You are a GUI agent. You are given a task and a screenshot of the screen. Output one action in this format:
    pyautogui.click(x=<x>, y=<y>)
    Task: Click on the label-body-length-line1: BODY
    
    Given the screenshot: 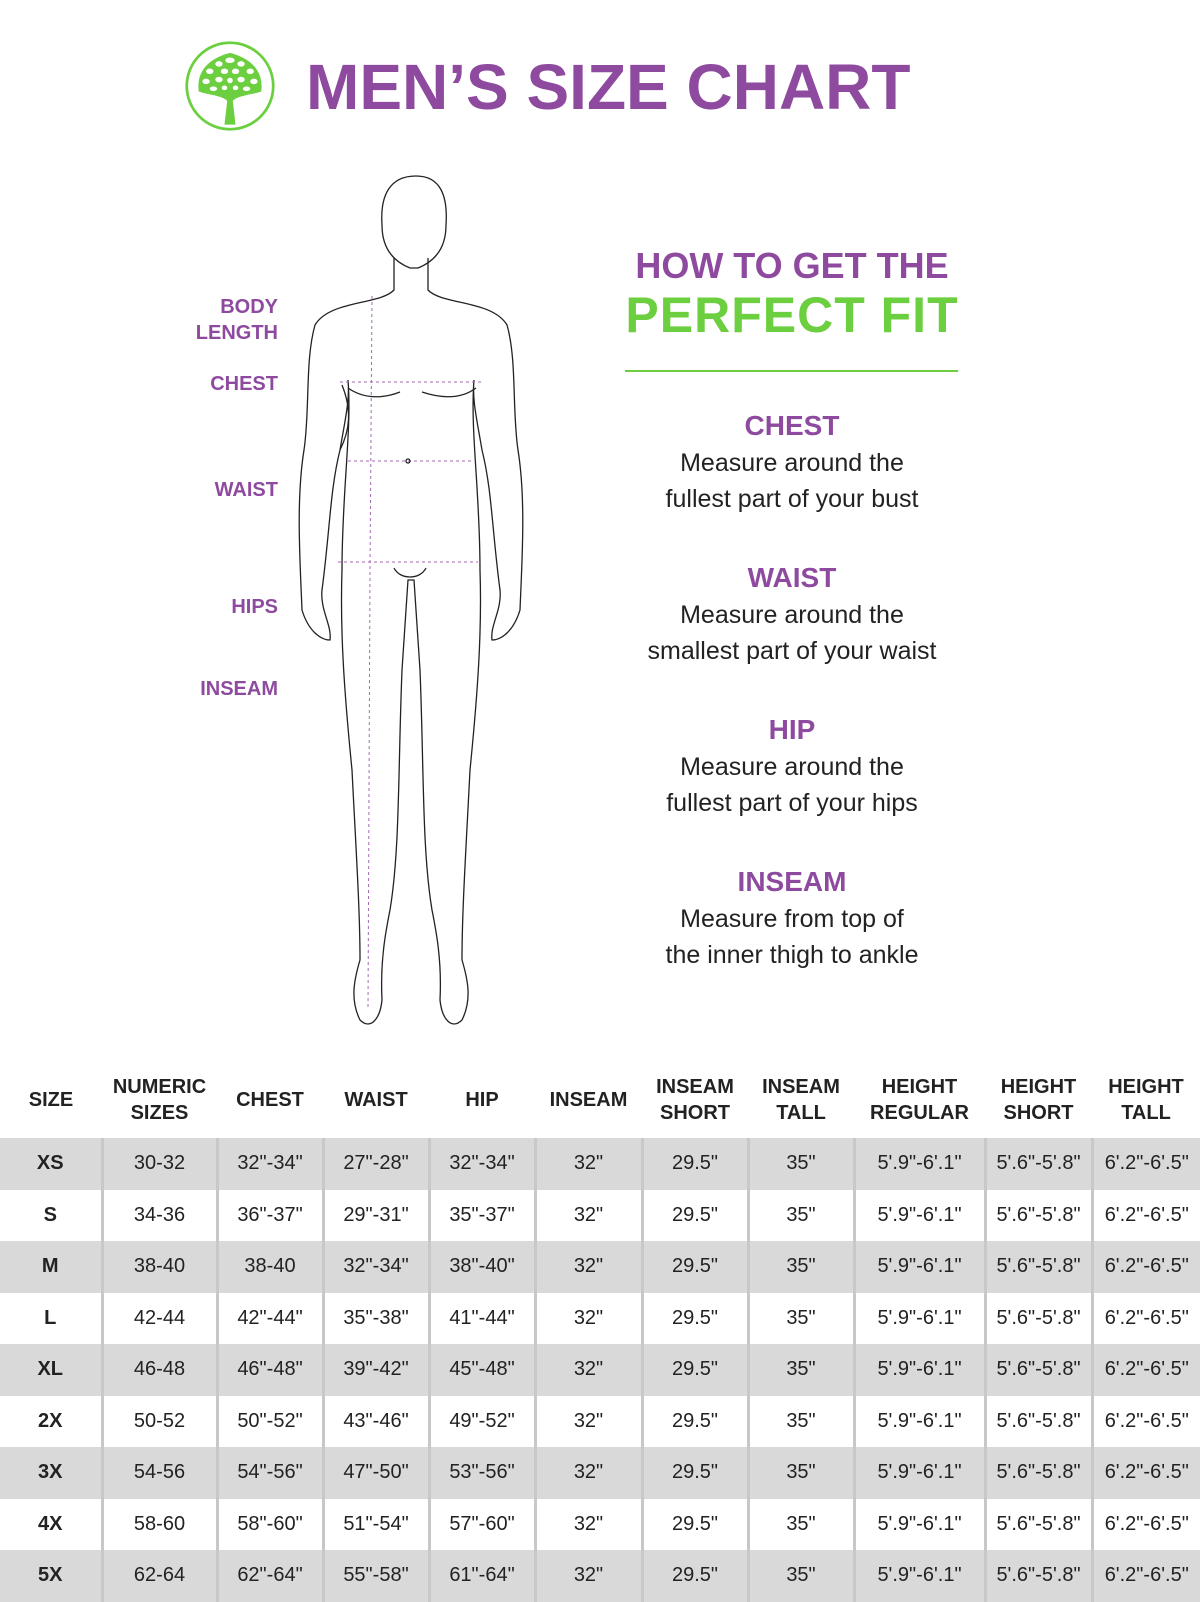 What is the action you would take?
    pyautogui.click(x=249, y=307)
    